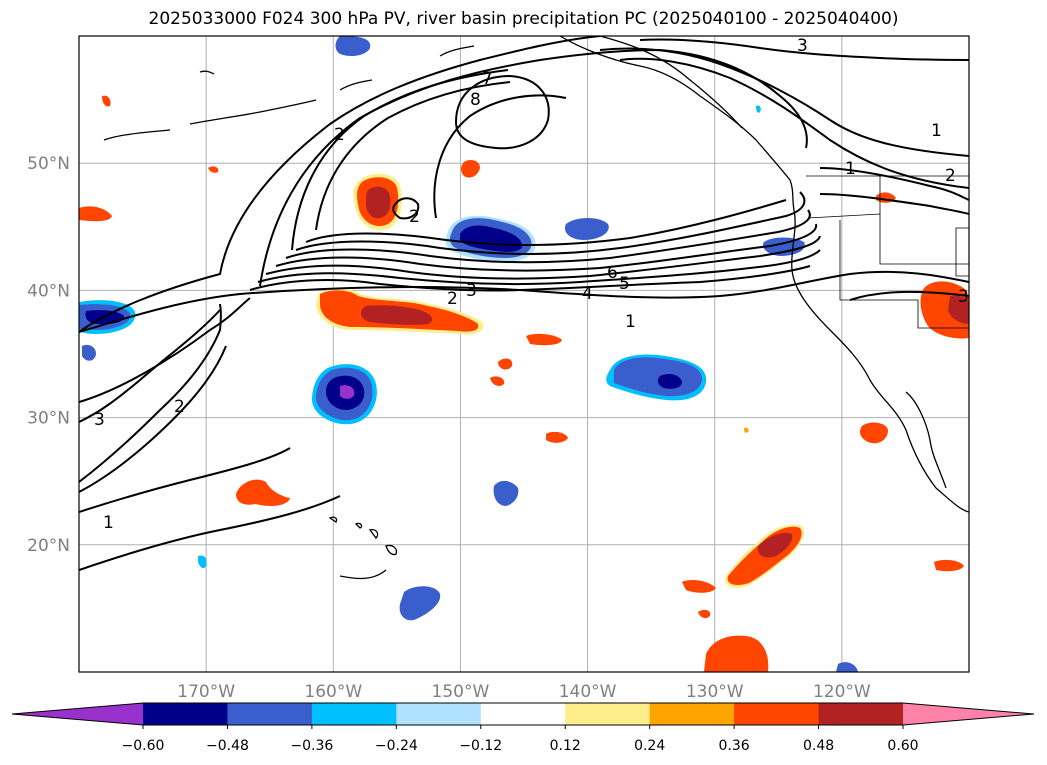 The image size is (1047, 765). I want to click on colorbar-tick-label: −0.36, so click(311, 746).